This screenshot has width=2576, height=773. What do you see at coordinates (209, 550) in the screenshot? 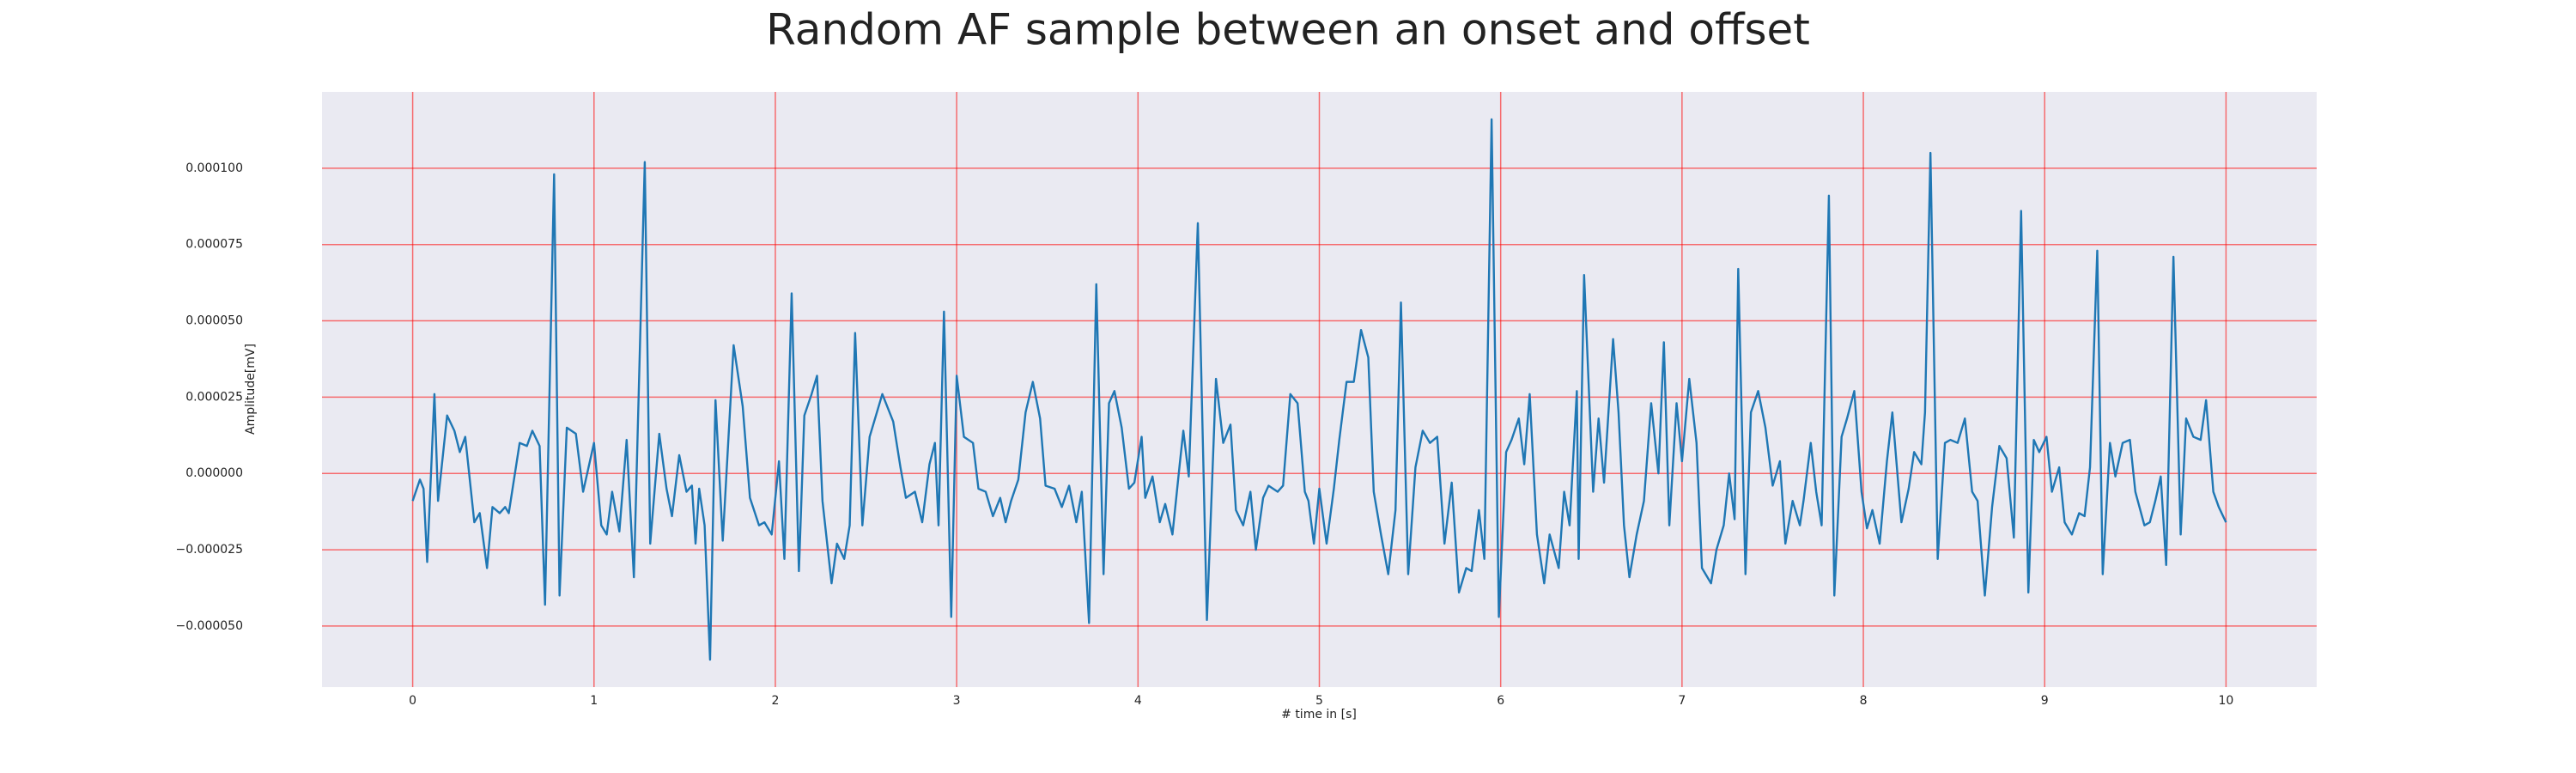
I see `y-tick-label: −0.000025` at bounding box center [209, 550].